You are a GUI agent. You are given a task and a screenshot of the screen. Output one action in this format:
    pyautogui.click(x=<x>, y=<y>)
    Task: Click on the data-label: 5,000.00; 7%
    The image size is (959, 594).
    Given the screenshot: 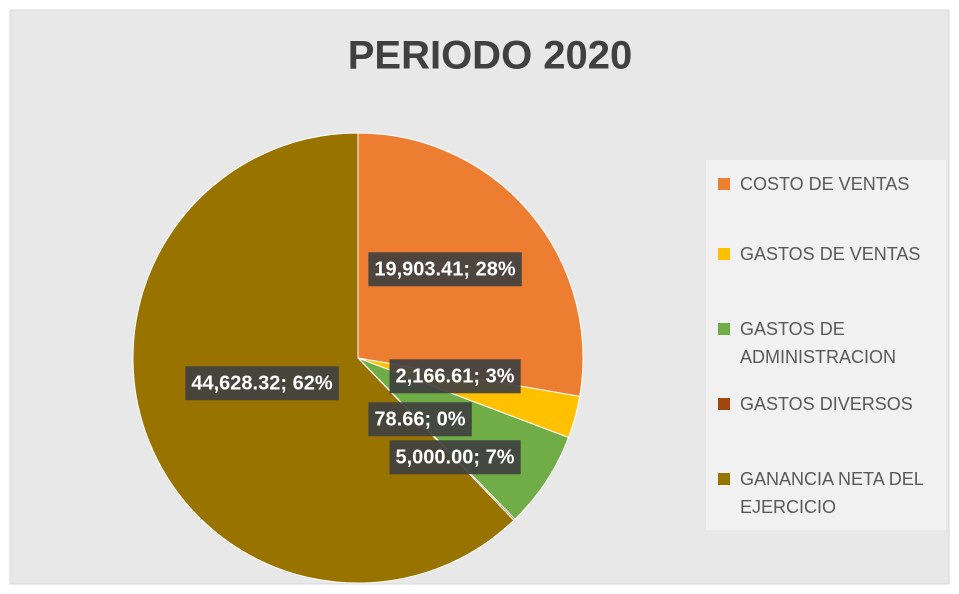 What is the action you would take?
    pyautogui.click(x=455, y=457)
    